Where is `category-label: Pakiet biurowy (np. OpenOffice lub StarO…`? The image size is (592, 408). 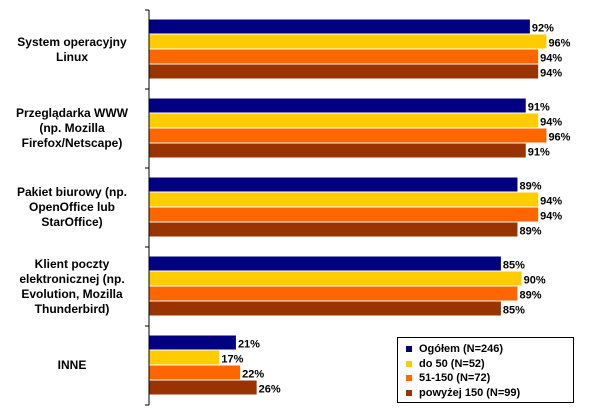
category-label: Pakiet biurowy (np. OpenOffice lub StarO… is located at coordinates (71, 207).